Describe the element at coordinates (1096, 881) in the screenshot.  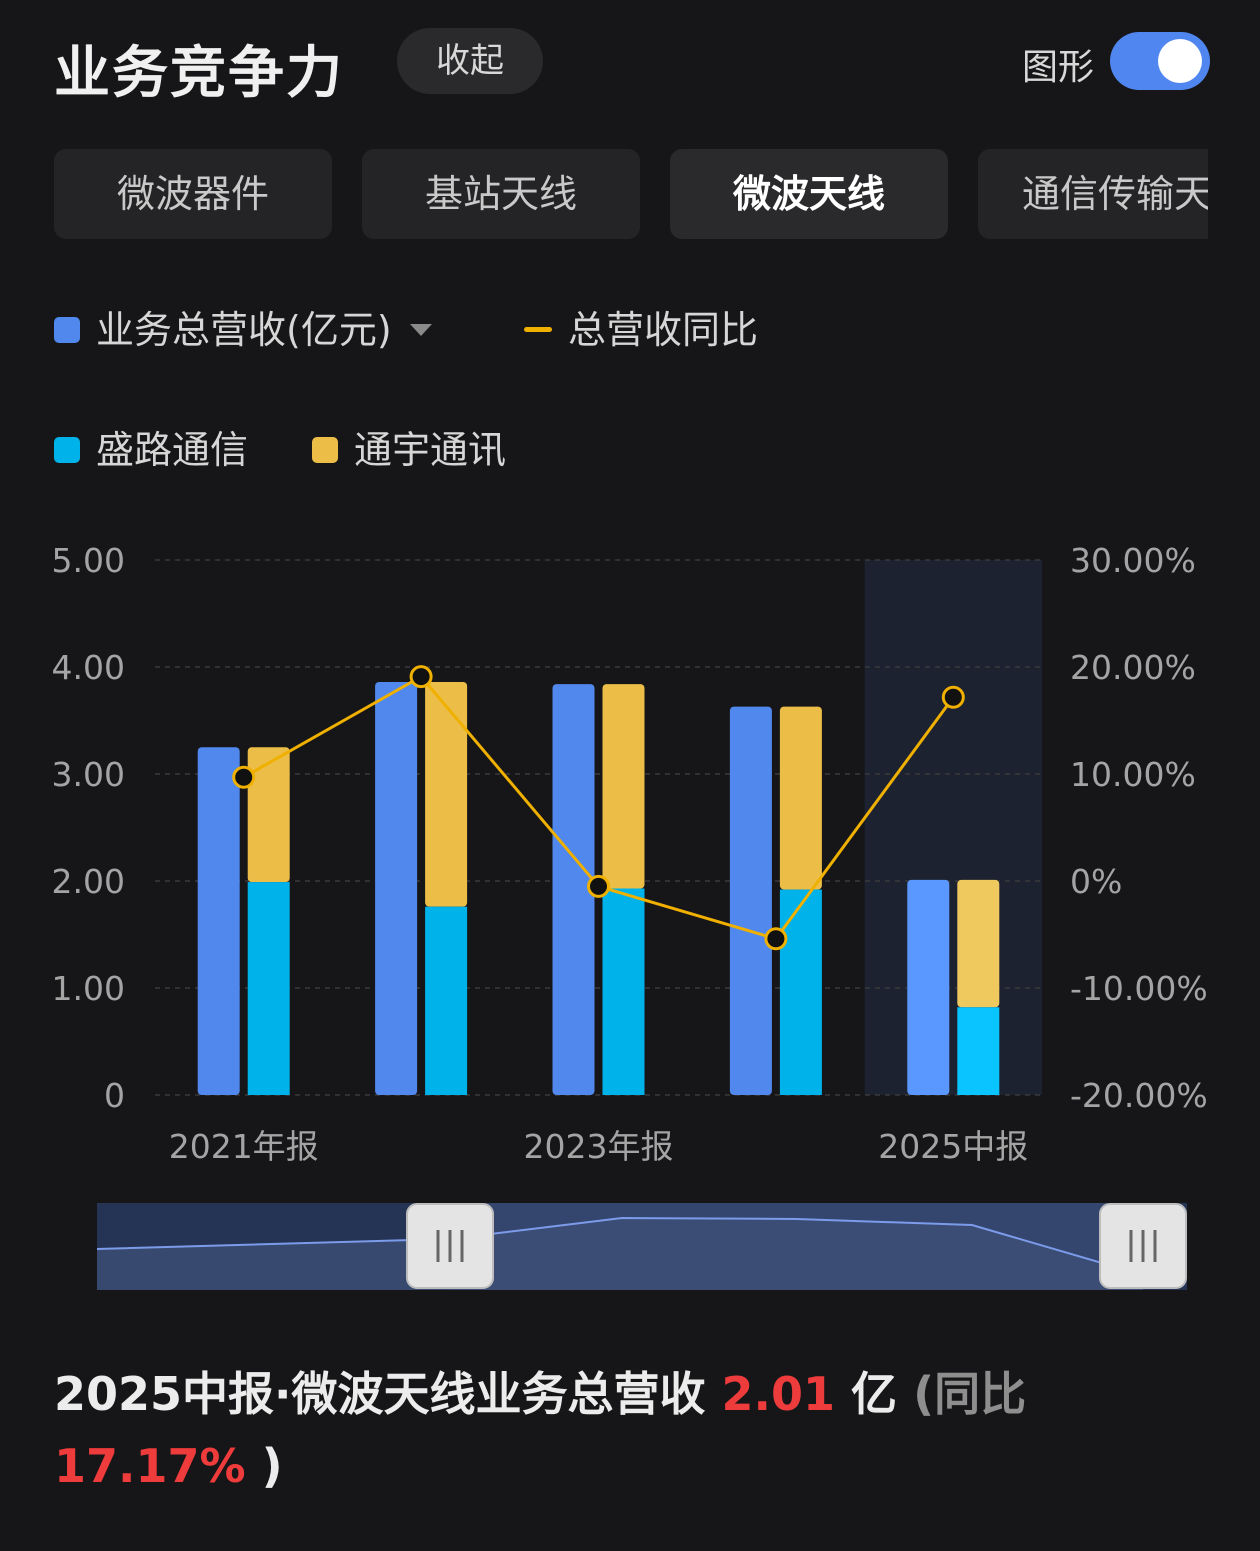
I see `y-right-tick-label: 0%` at that location.